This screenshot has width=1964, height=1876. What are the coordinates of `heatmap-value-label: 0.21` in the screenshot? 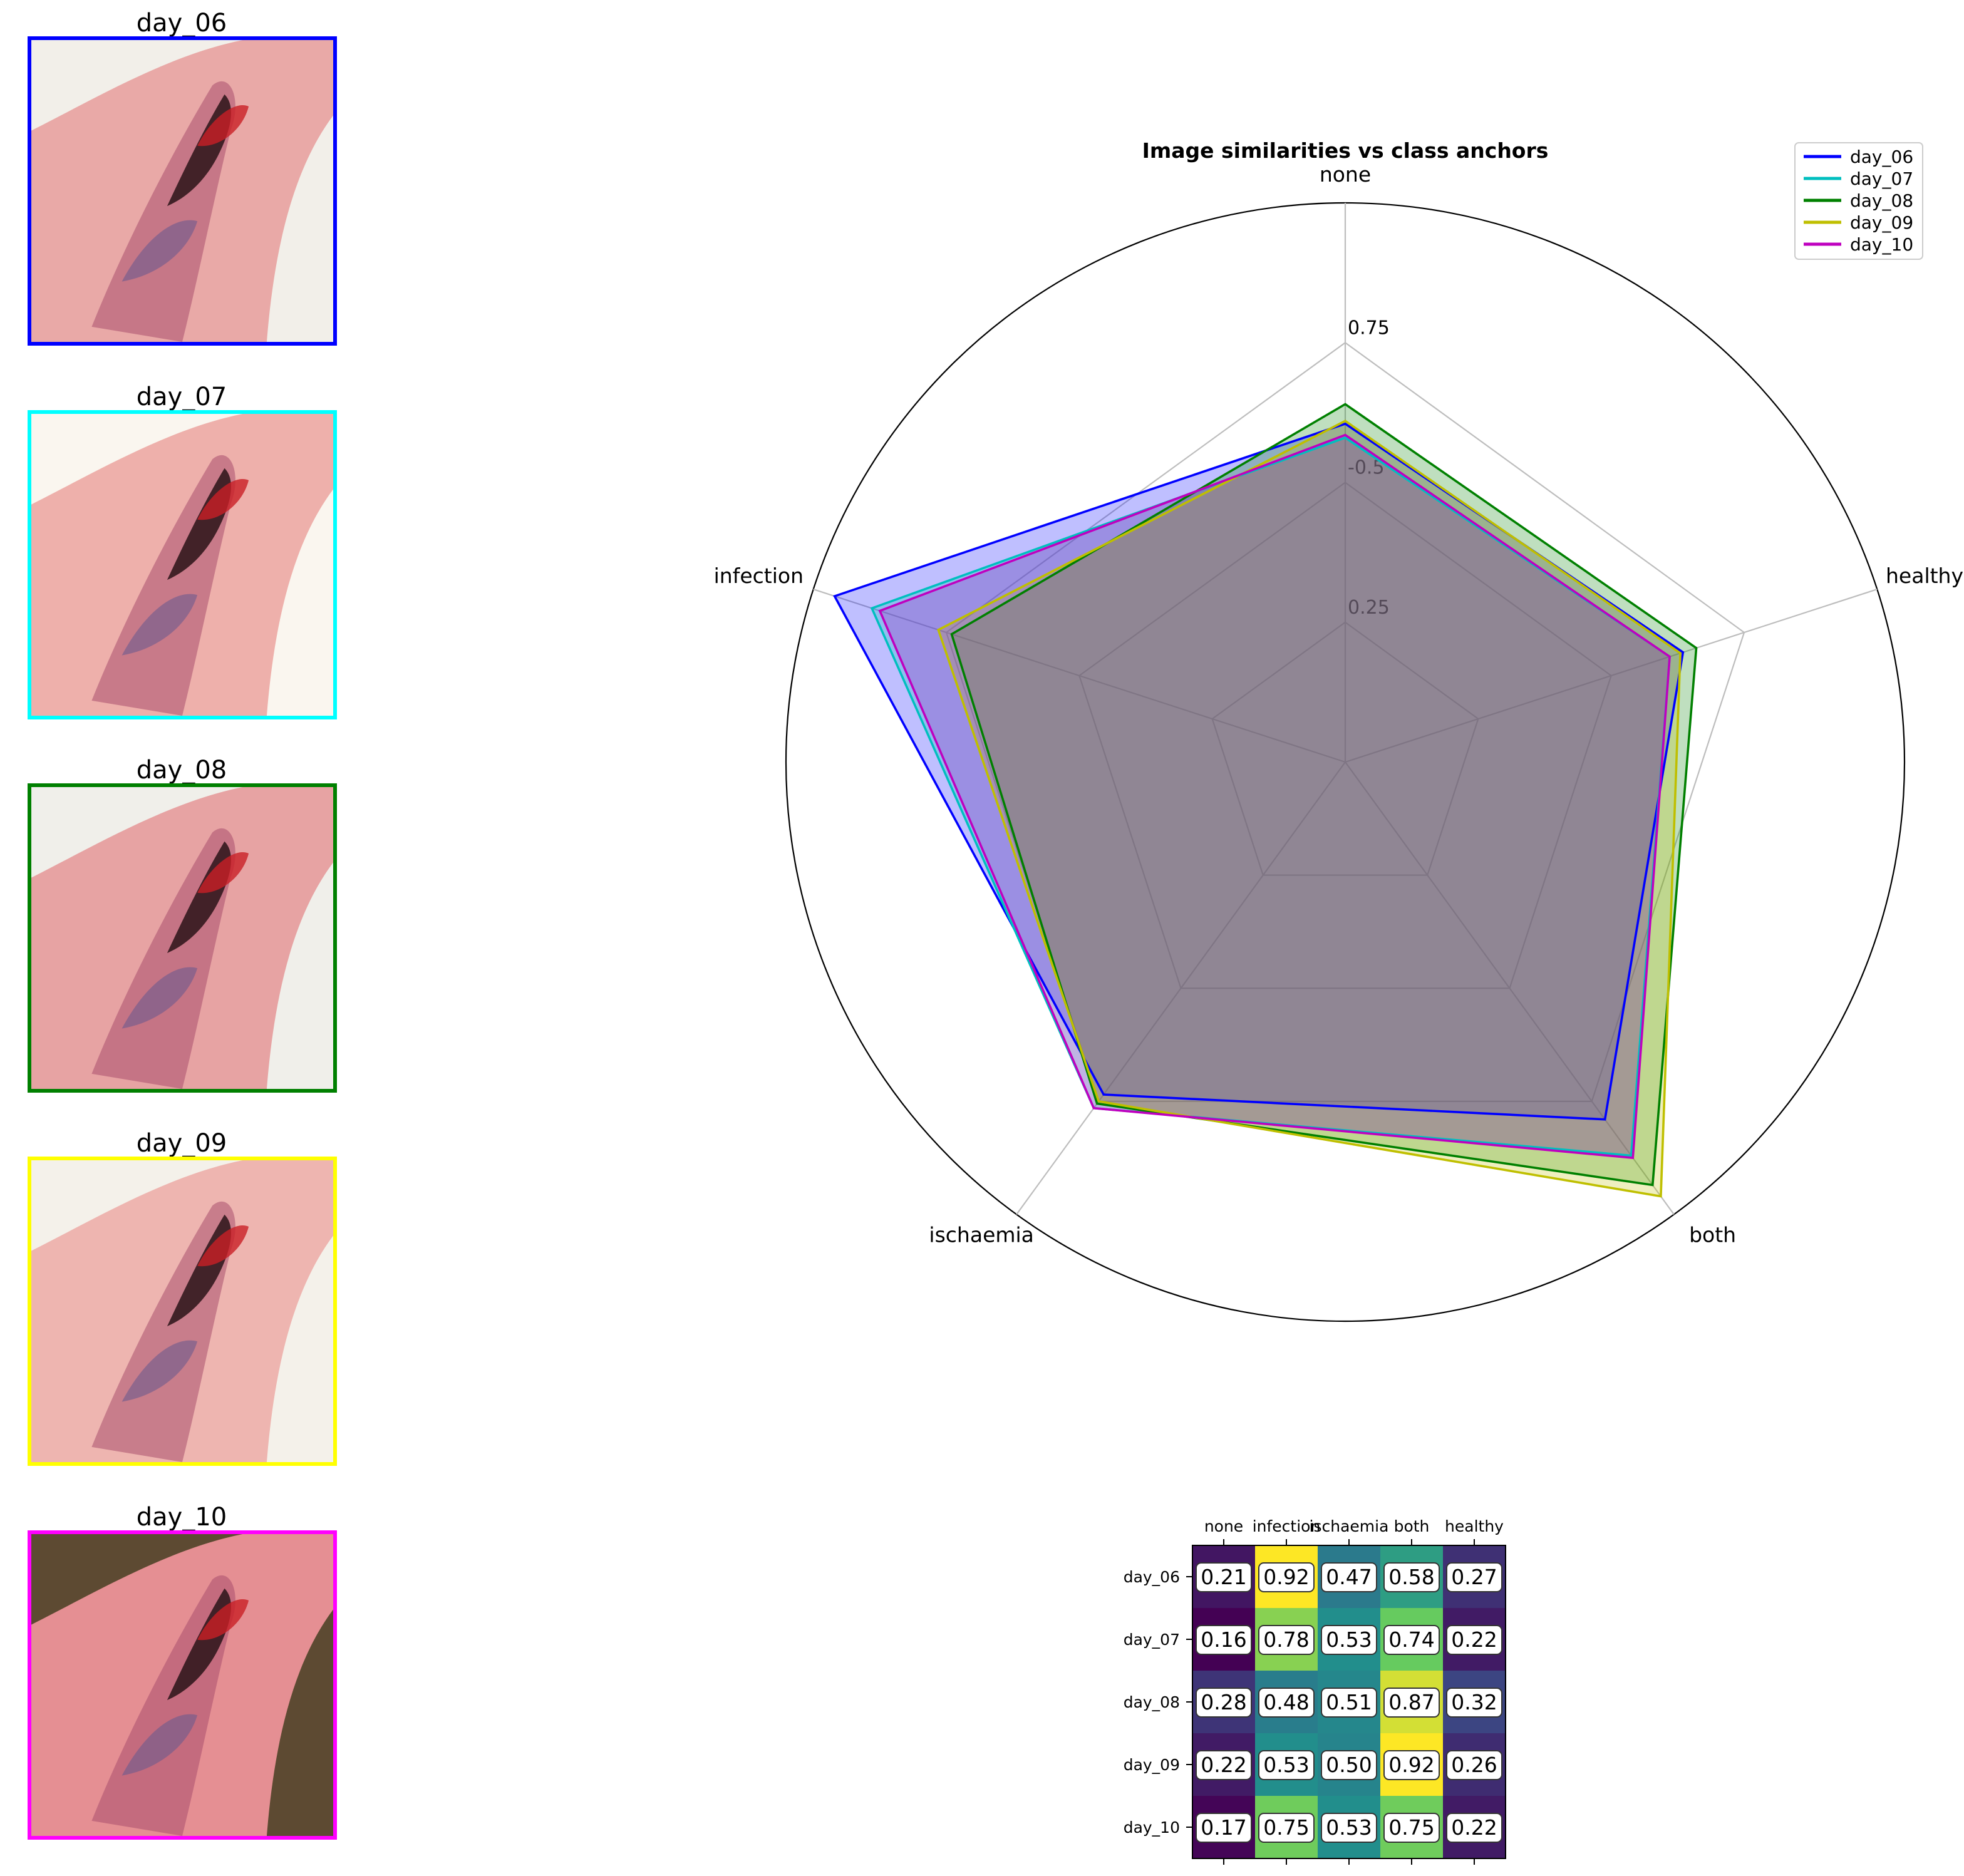 It's located at (1224, 1577).